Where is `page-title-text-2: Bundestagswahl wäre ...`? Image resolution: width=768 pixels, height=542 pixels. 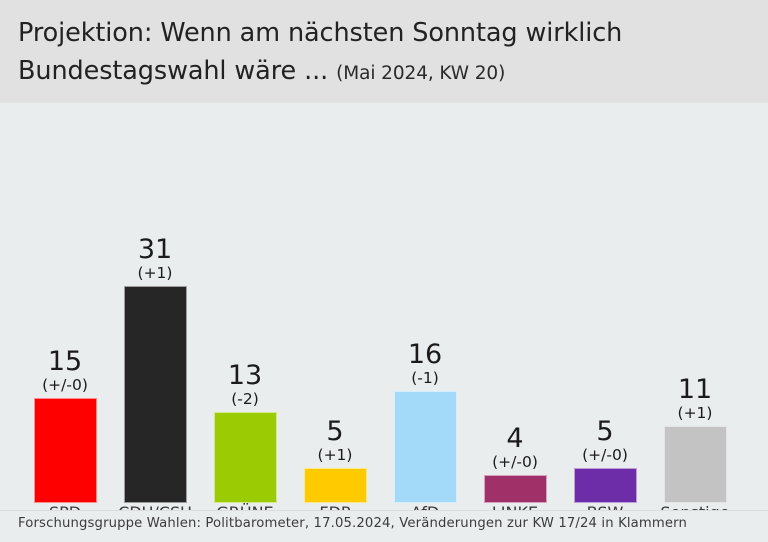
page-title-text-2: Bundestagswahl wäre ... is located at coordinates (173, 71).